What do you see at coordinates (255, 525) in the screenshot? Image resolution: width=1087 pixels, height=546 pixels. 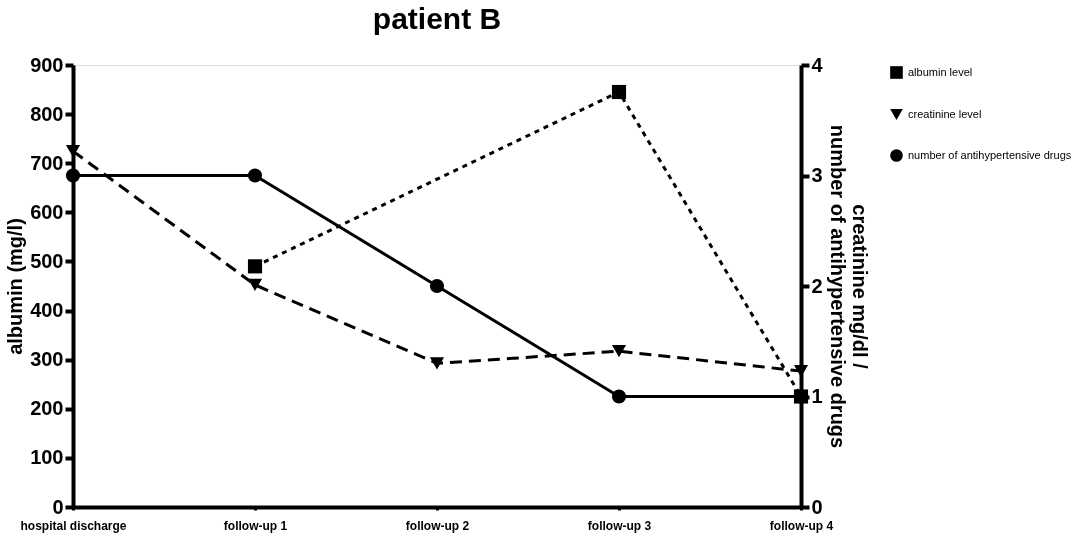 I see `x-tick-label: follow-up 1` at bounding box center [255, 525].